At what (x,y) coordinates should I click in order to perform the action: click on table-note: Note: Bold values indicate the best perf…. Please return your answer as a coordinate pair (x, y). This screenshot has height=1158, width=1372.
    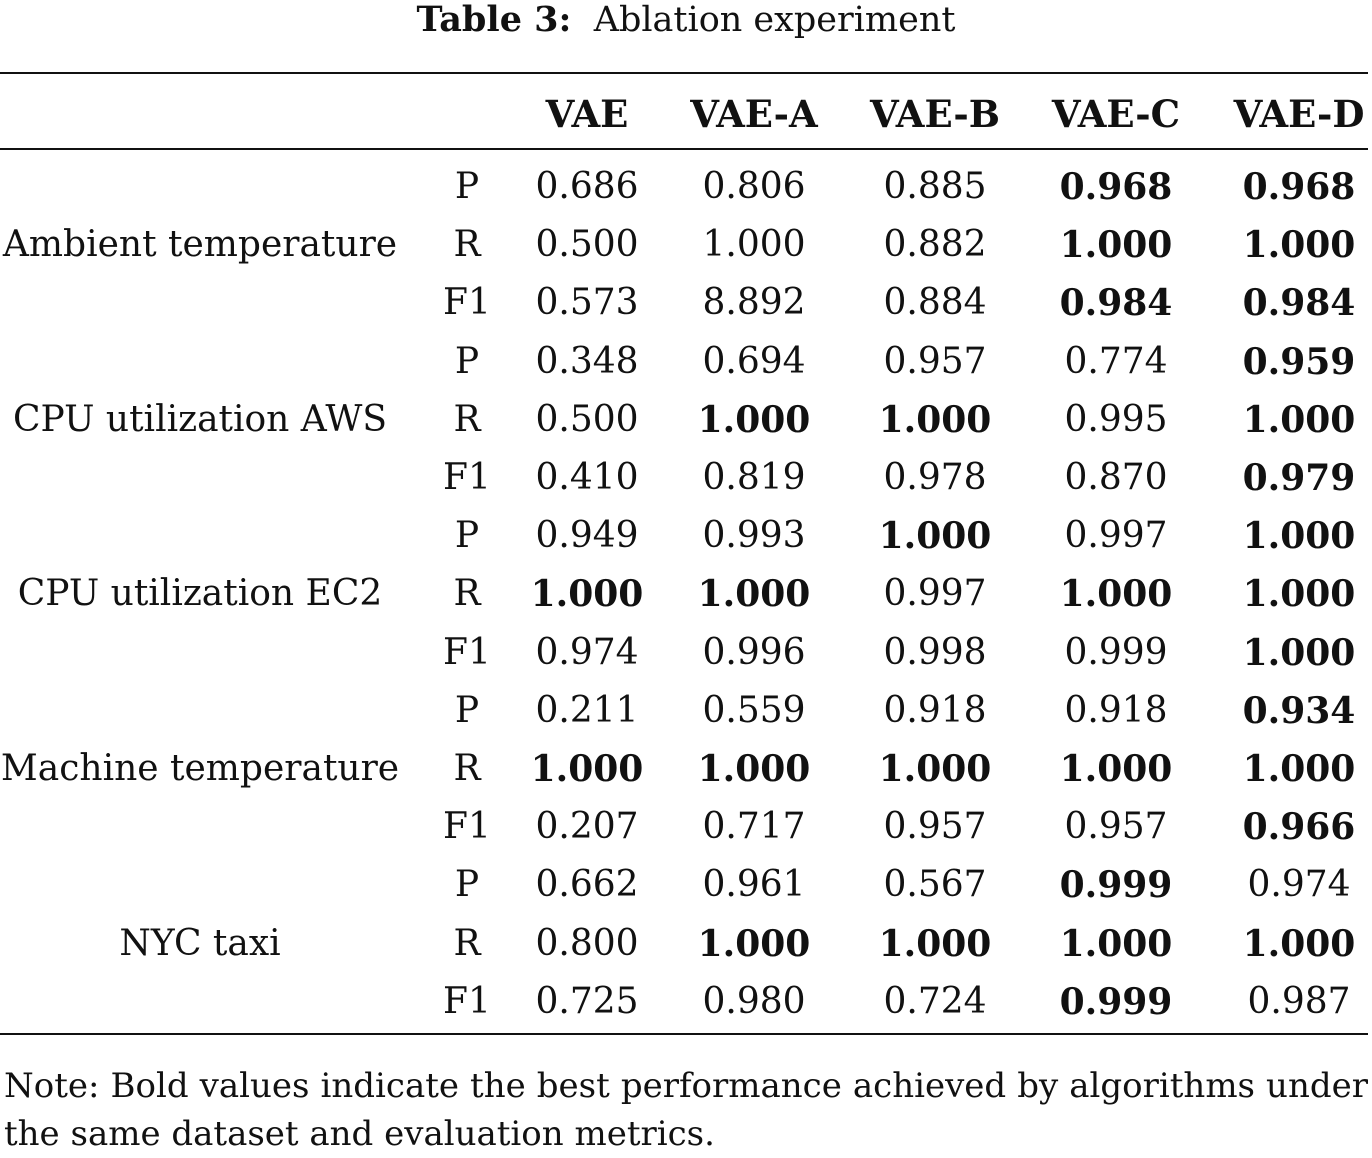
    Looking at the image, I should click on (686, 1110).